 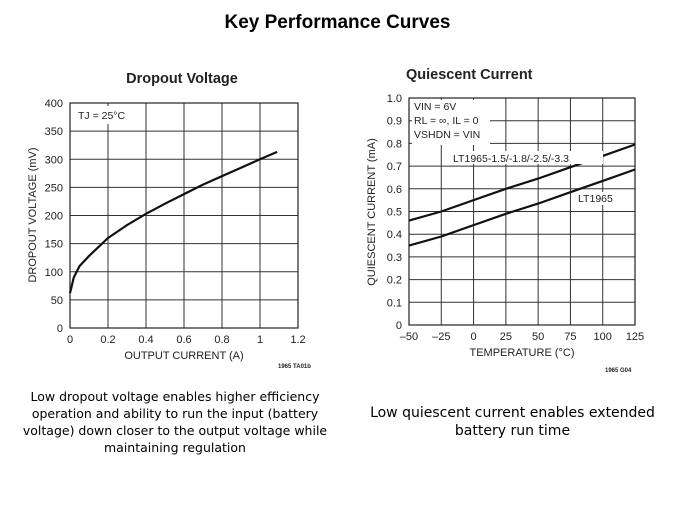 What do you see at coordinates (221, 340) in the screenshot?
I see `x-tick-label: 0.8` at bounding box center [221, 340].